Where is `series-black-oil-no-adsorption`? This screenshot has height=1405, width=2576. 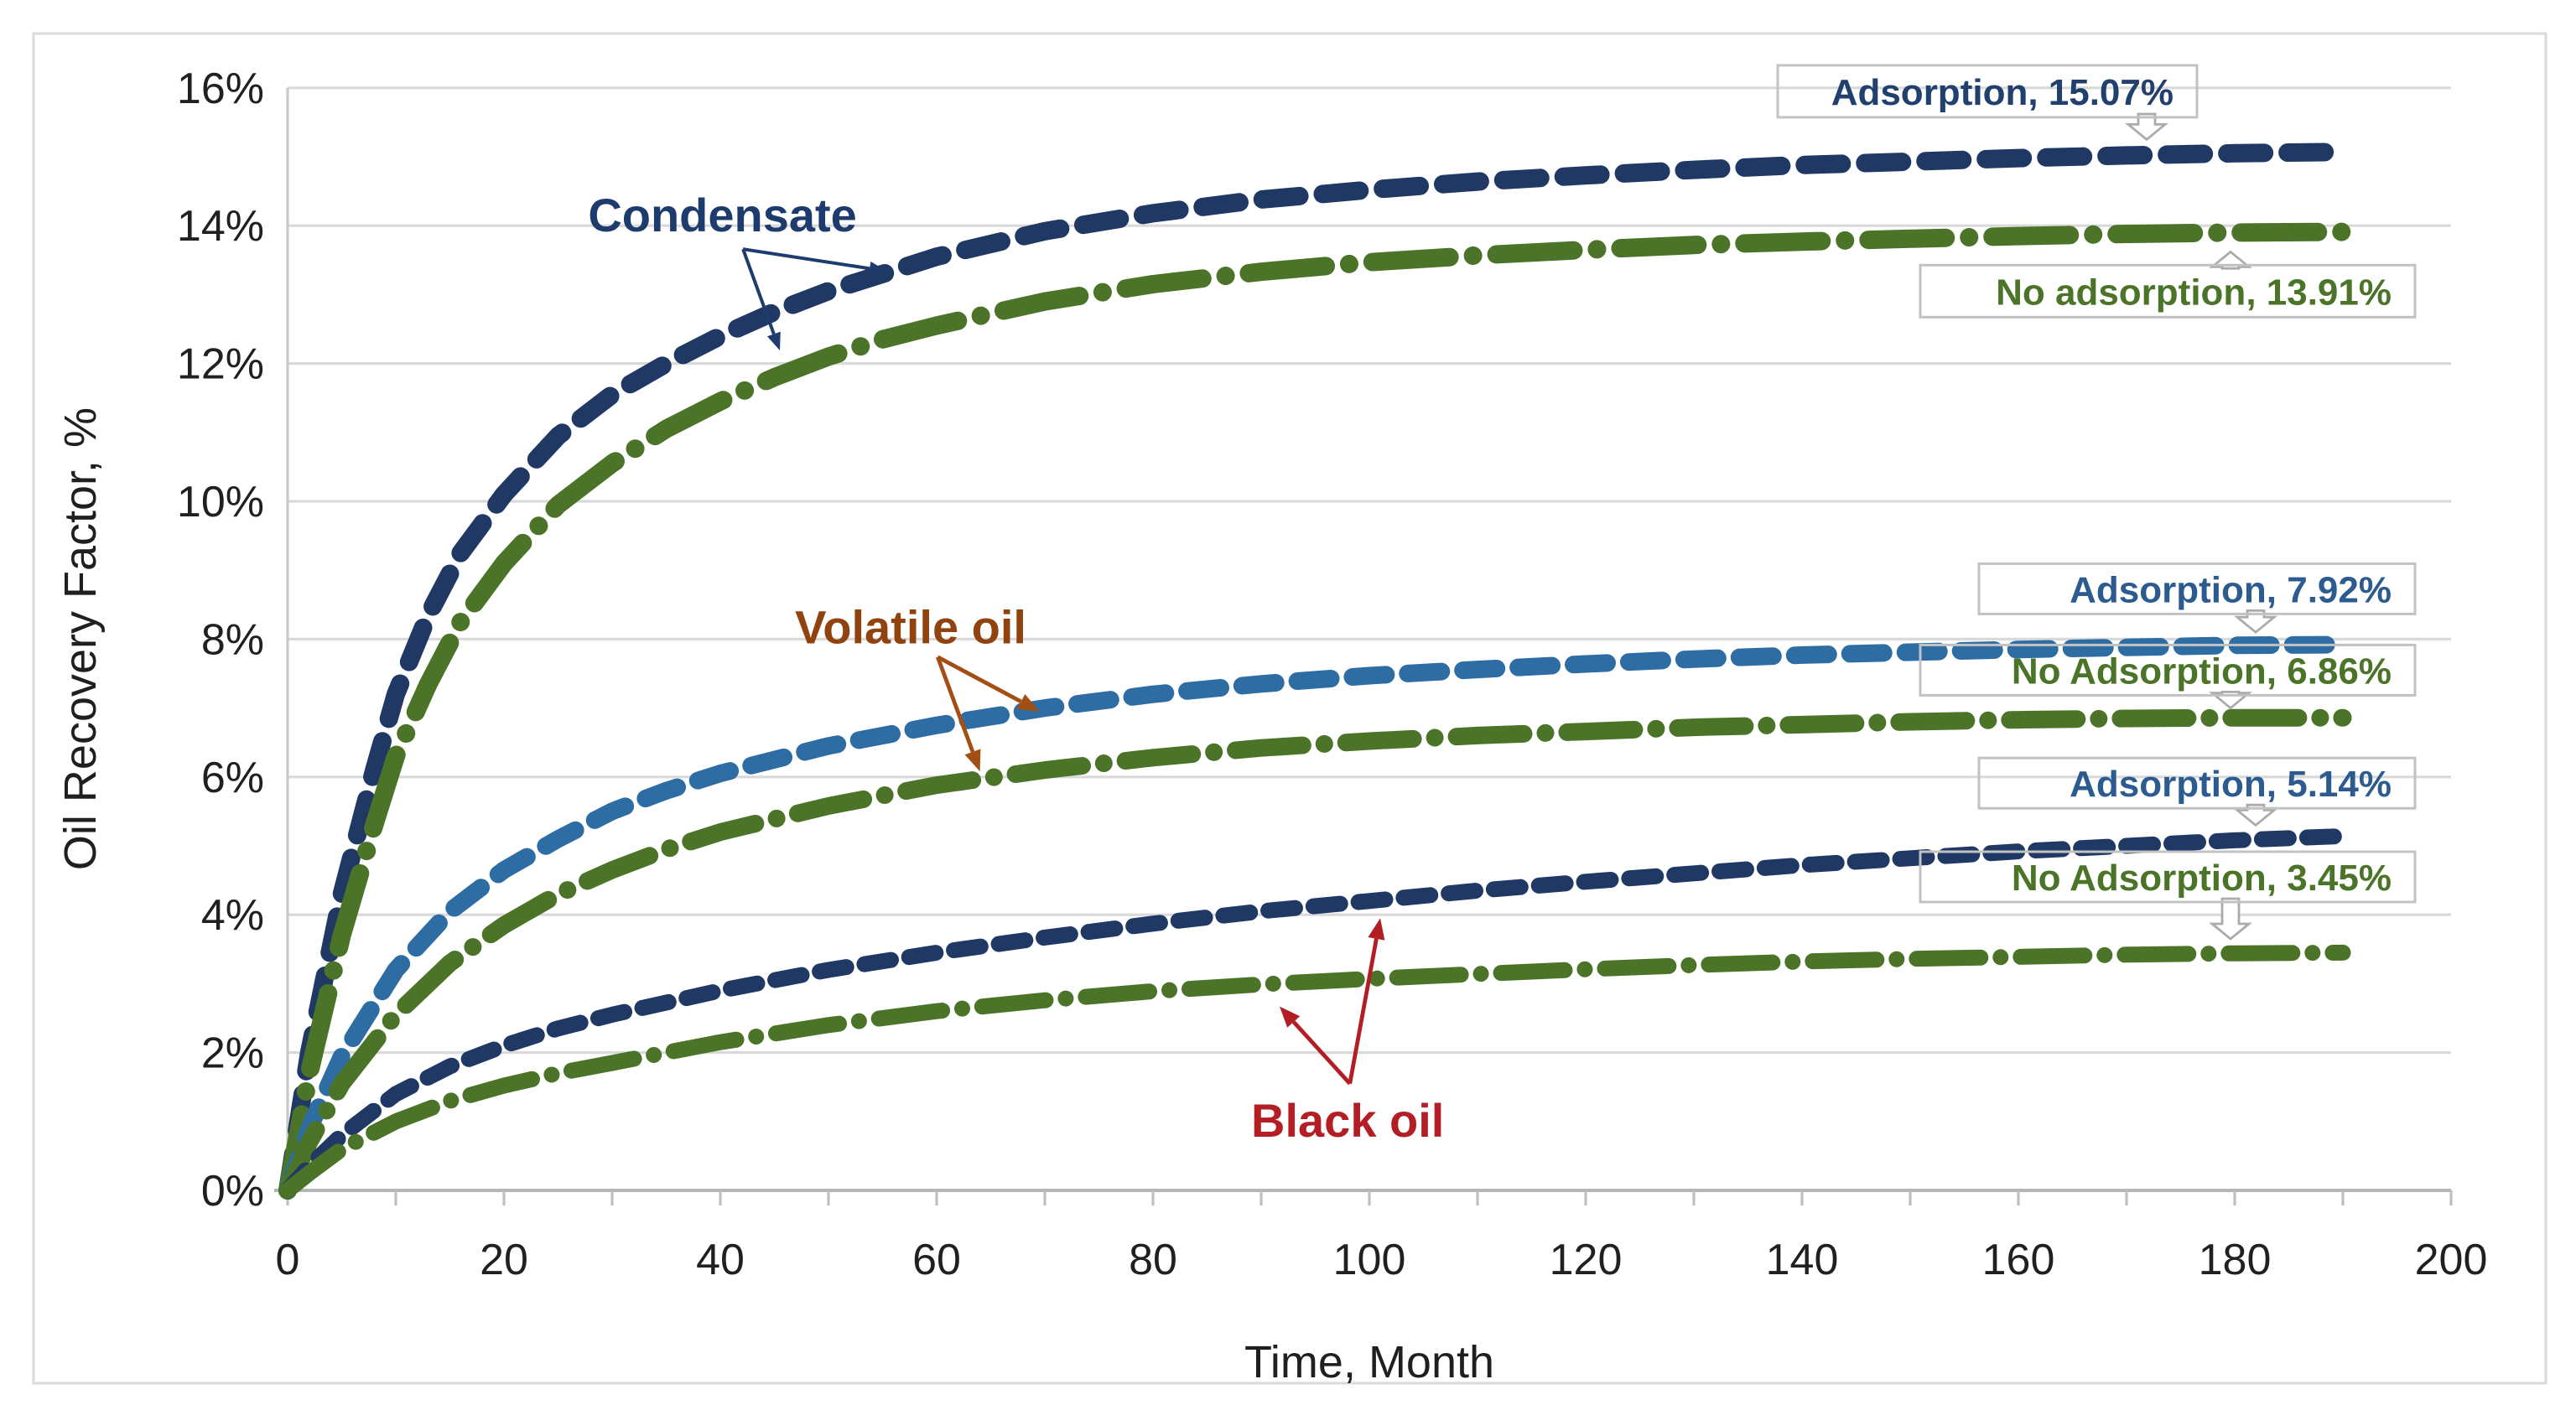
series-black-oil-no-adsorption is located at coordinates (1315, 1071).